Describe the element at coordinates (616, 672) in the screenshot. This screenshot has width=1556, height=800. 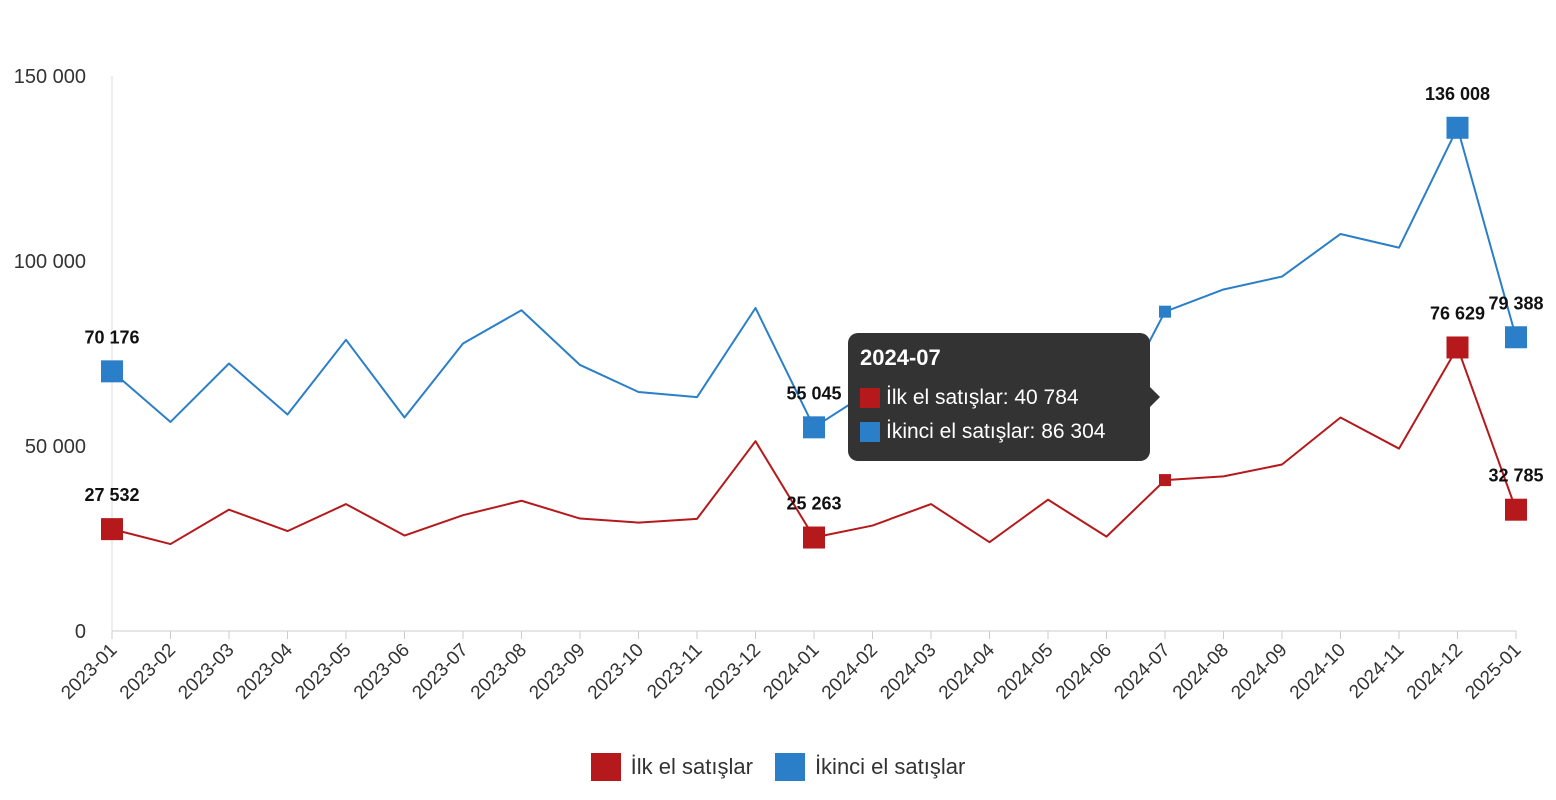
I see `x-tick-label: 2023-10` at that location.